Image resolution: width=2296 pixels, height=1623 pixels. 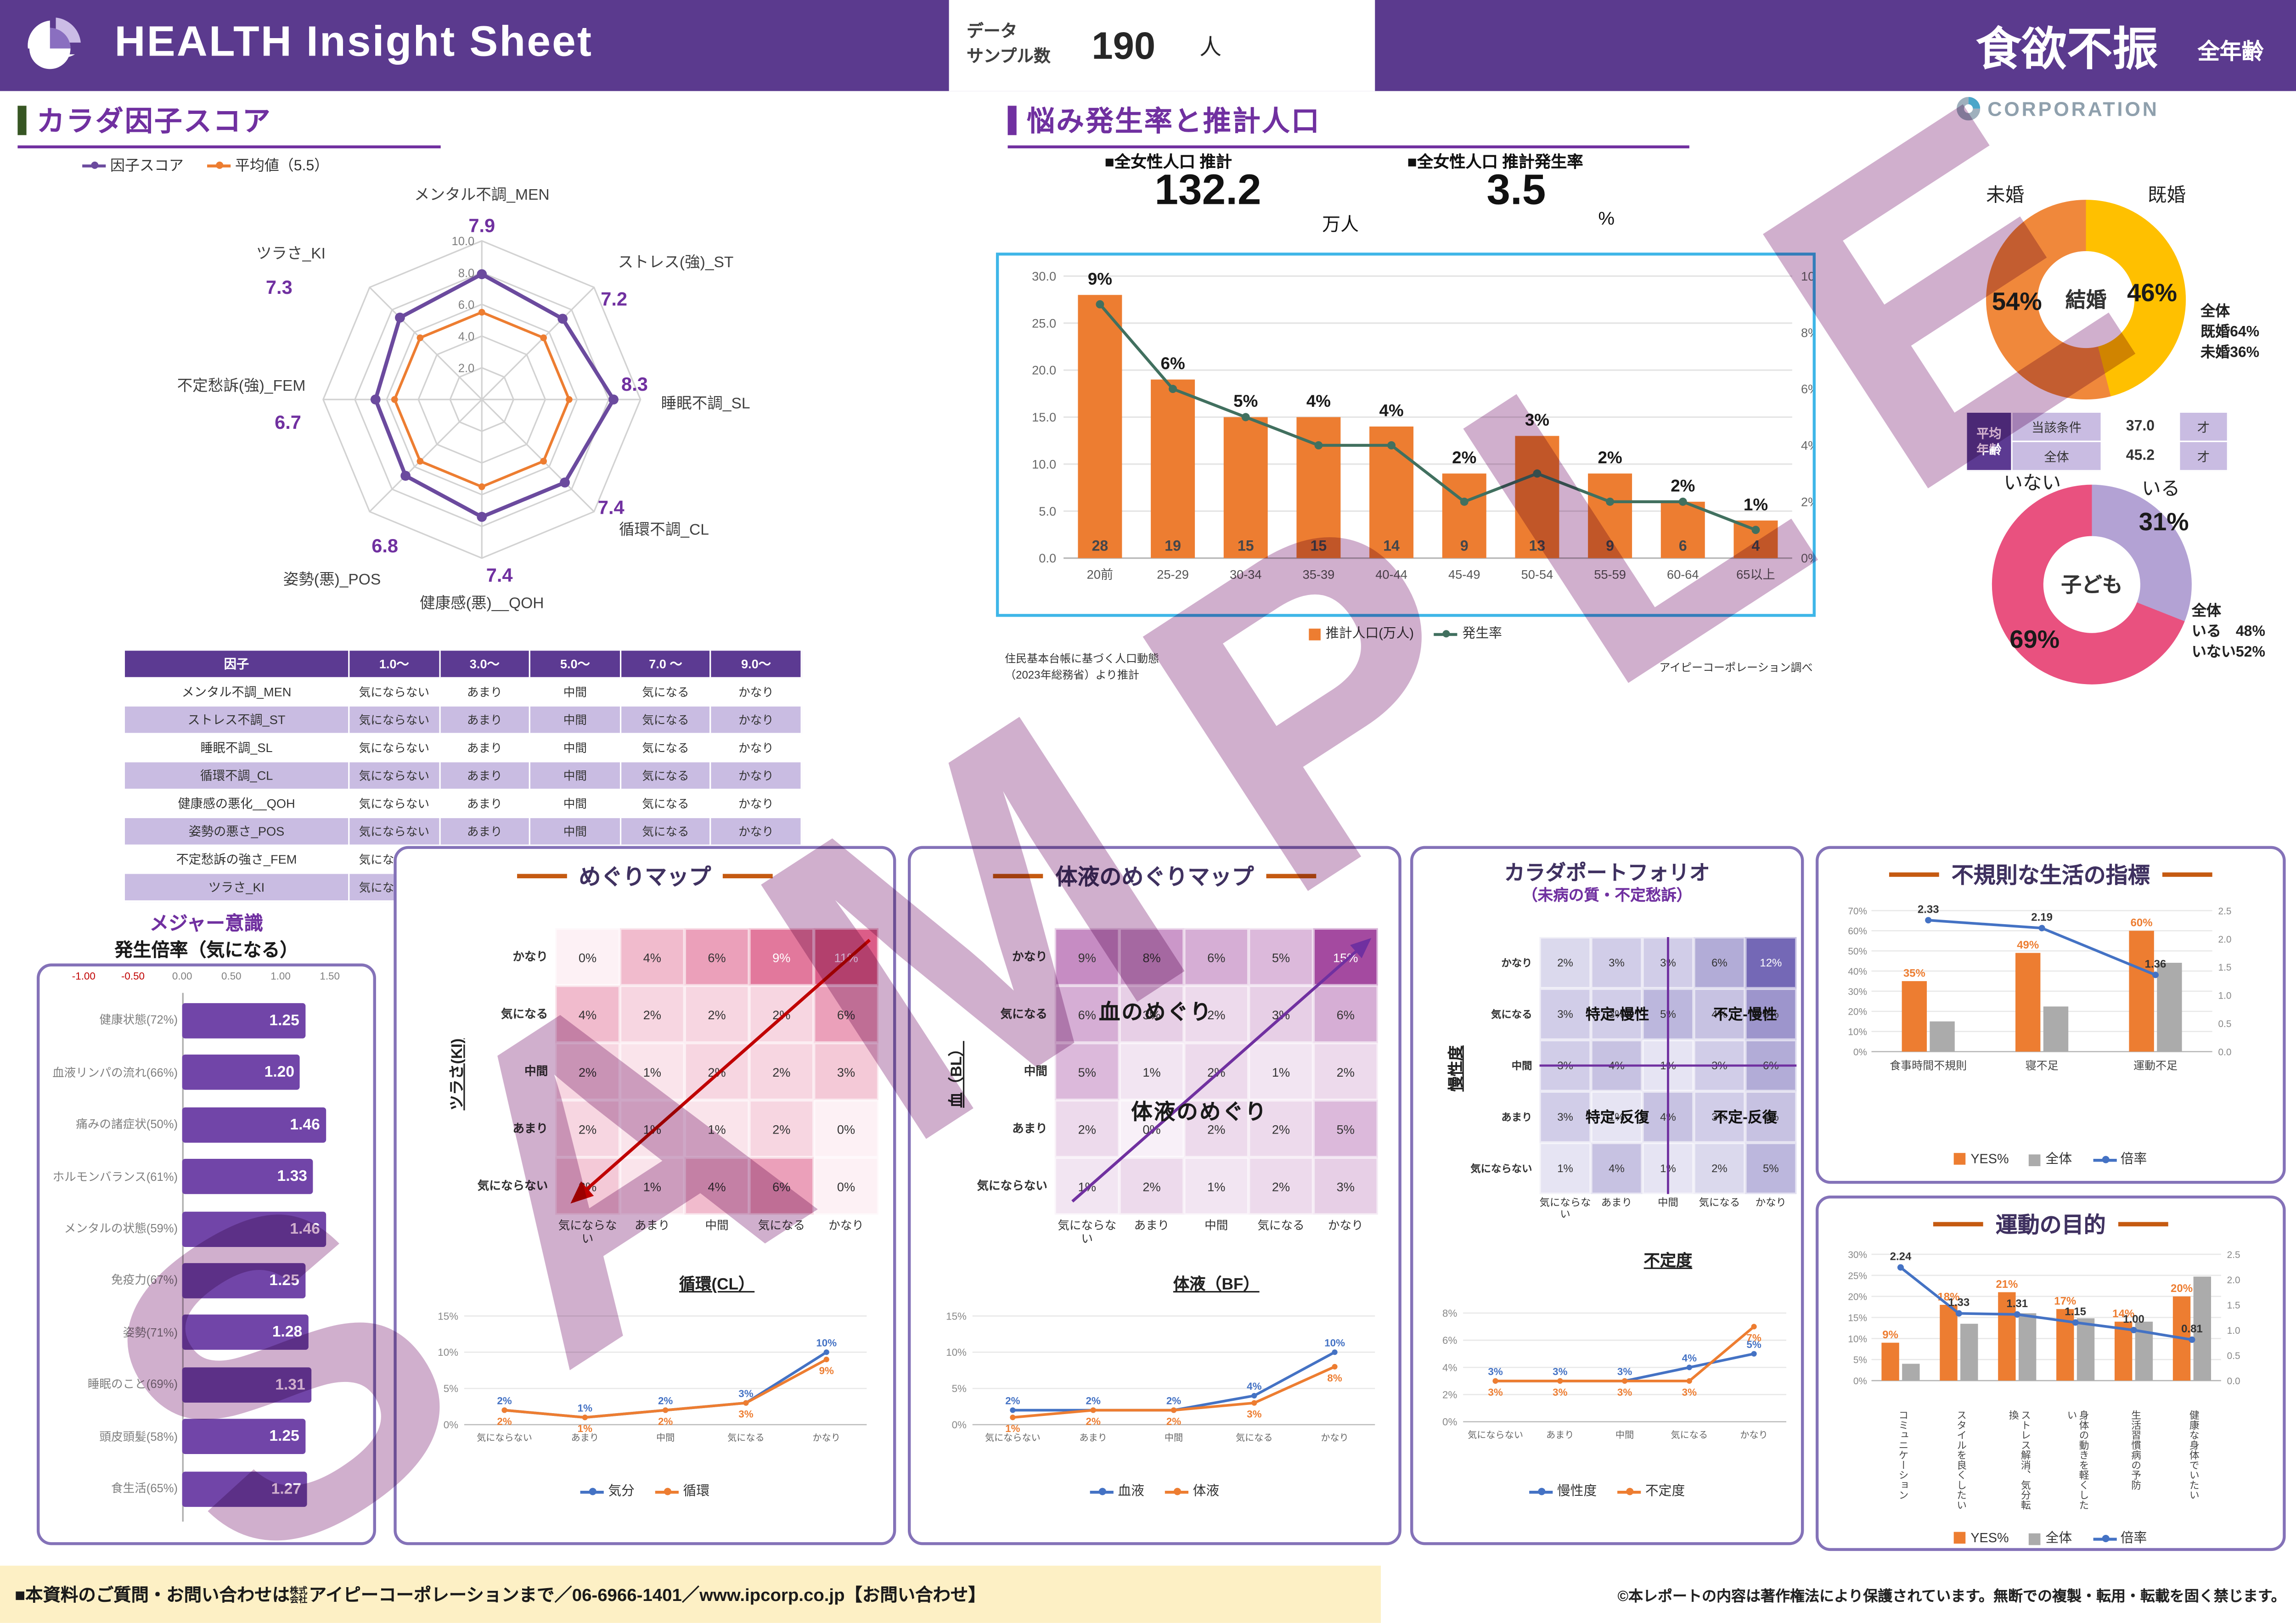 What do you see at coordinates (1047, 511) in the screenshot?
I see `left-axis-tick: 5.0` at bounding box center [1047, 511].